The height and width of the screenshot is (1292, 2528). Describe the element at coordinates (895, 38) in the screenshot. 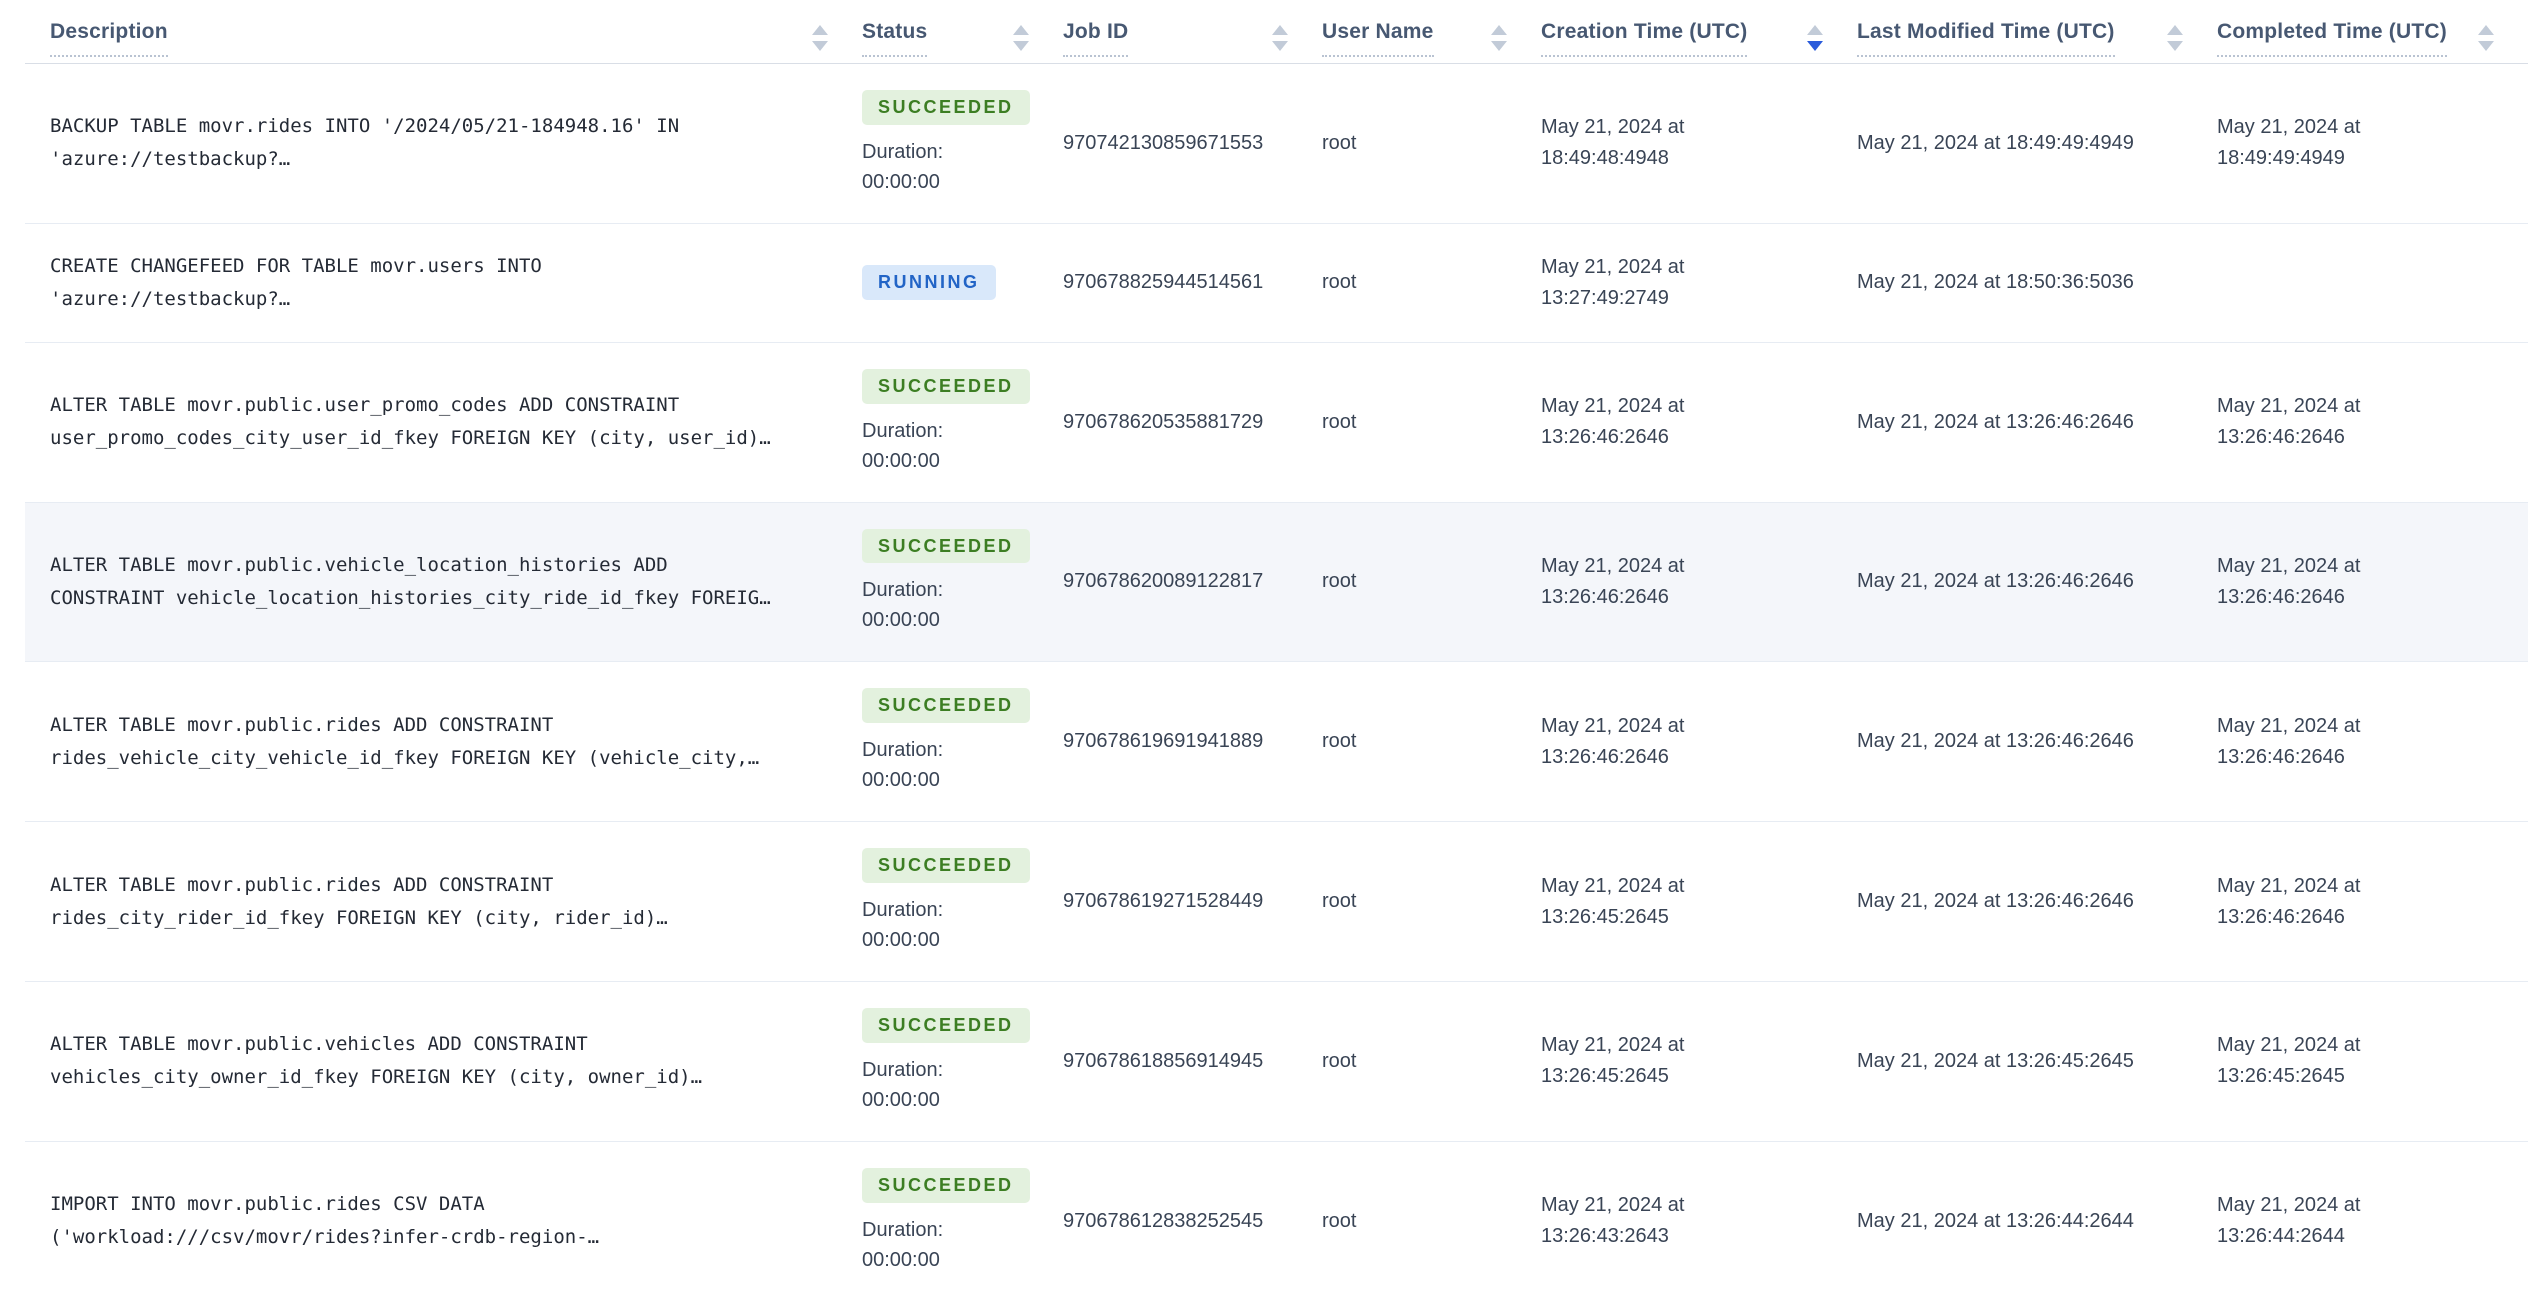

I see `column-header-status-label: Status` at that location.